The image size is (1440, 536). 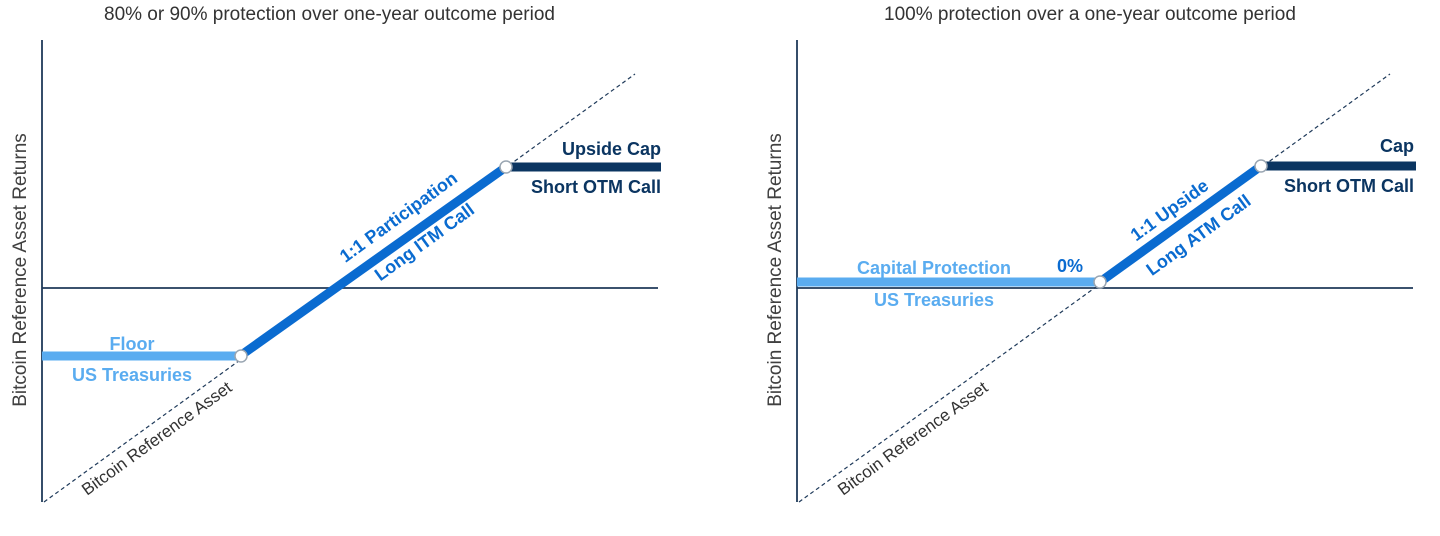 What do you see at coordinates (1070, 266) in the screenshot?
I see `right-zero-percent-label: 0%` at bounding box center [1070, 266].